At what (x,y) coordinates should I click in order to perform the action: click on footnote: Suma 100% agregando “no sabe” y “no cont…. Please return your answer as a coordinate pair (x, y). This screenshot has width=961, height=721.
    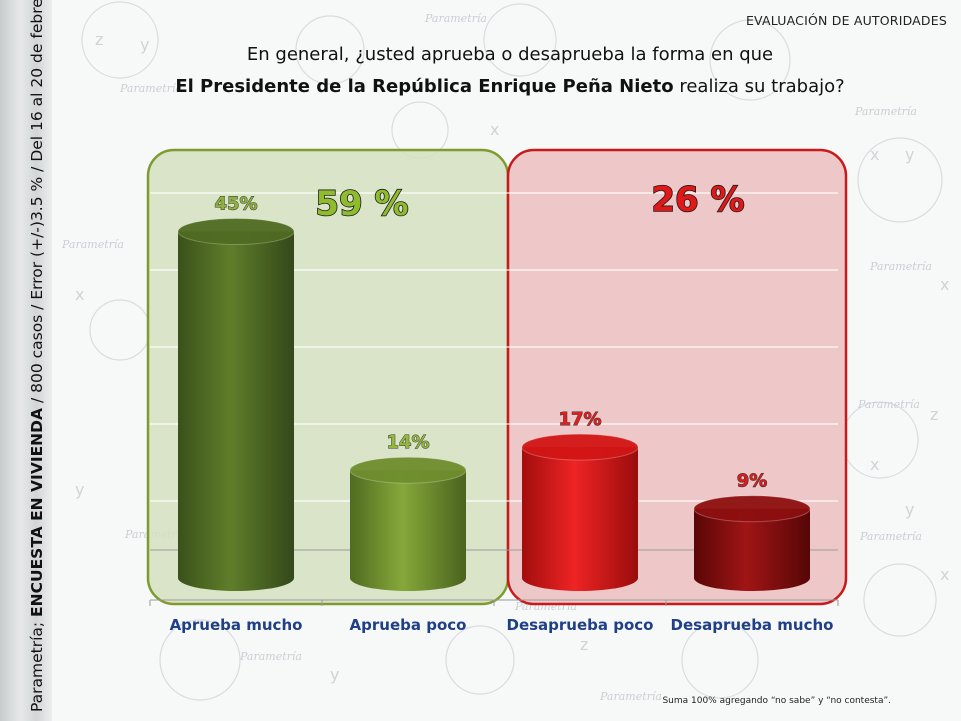
    Looking at the image, I should click on (776, 701).